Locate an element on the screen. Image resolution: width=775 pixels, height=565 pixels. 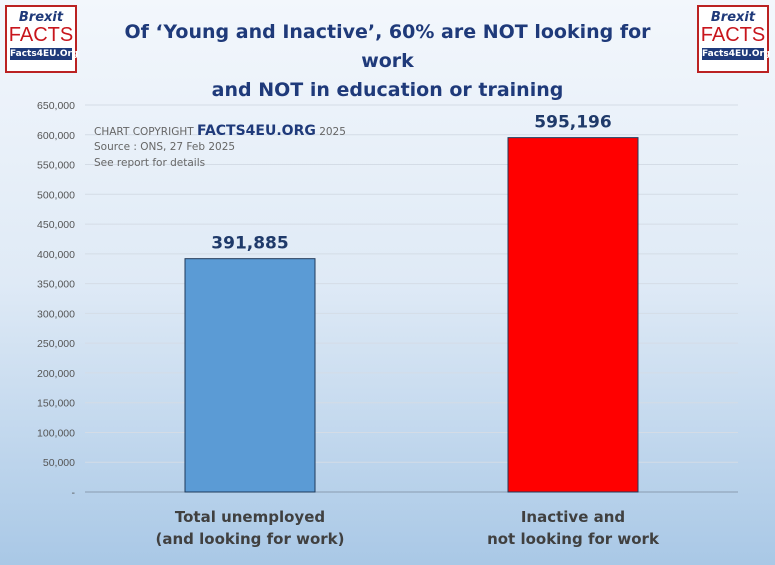
data-label-0: 391,885 is located at coordinates (249, 244).